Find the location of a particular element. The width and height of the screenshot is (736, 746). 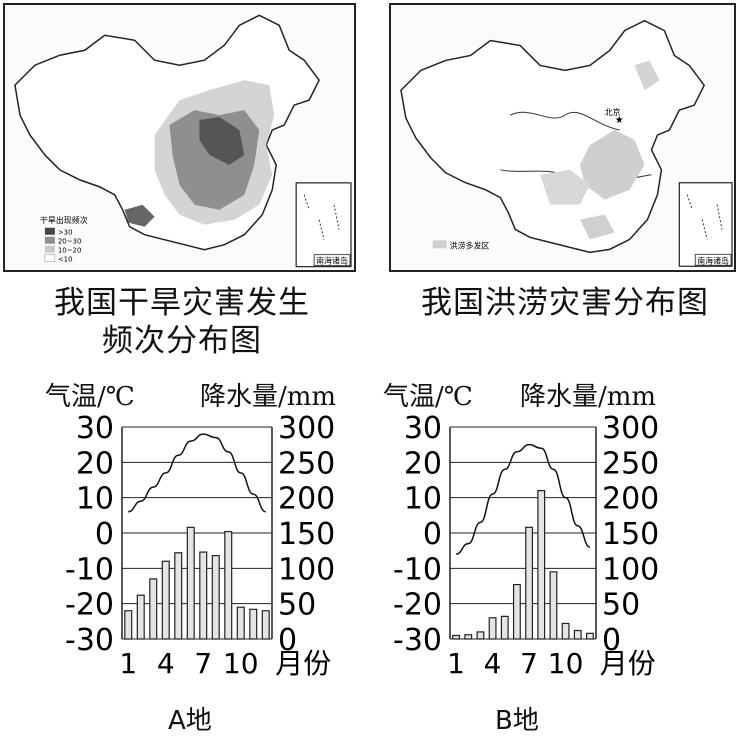

drought-map-caption-line1: 我国干旱灾害发生 is located at coordinates (182, 303).